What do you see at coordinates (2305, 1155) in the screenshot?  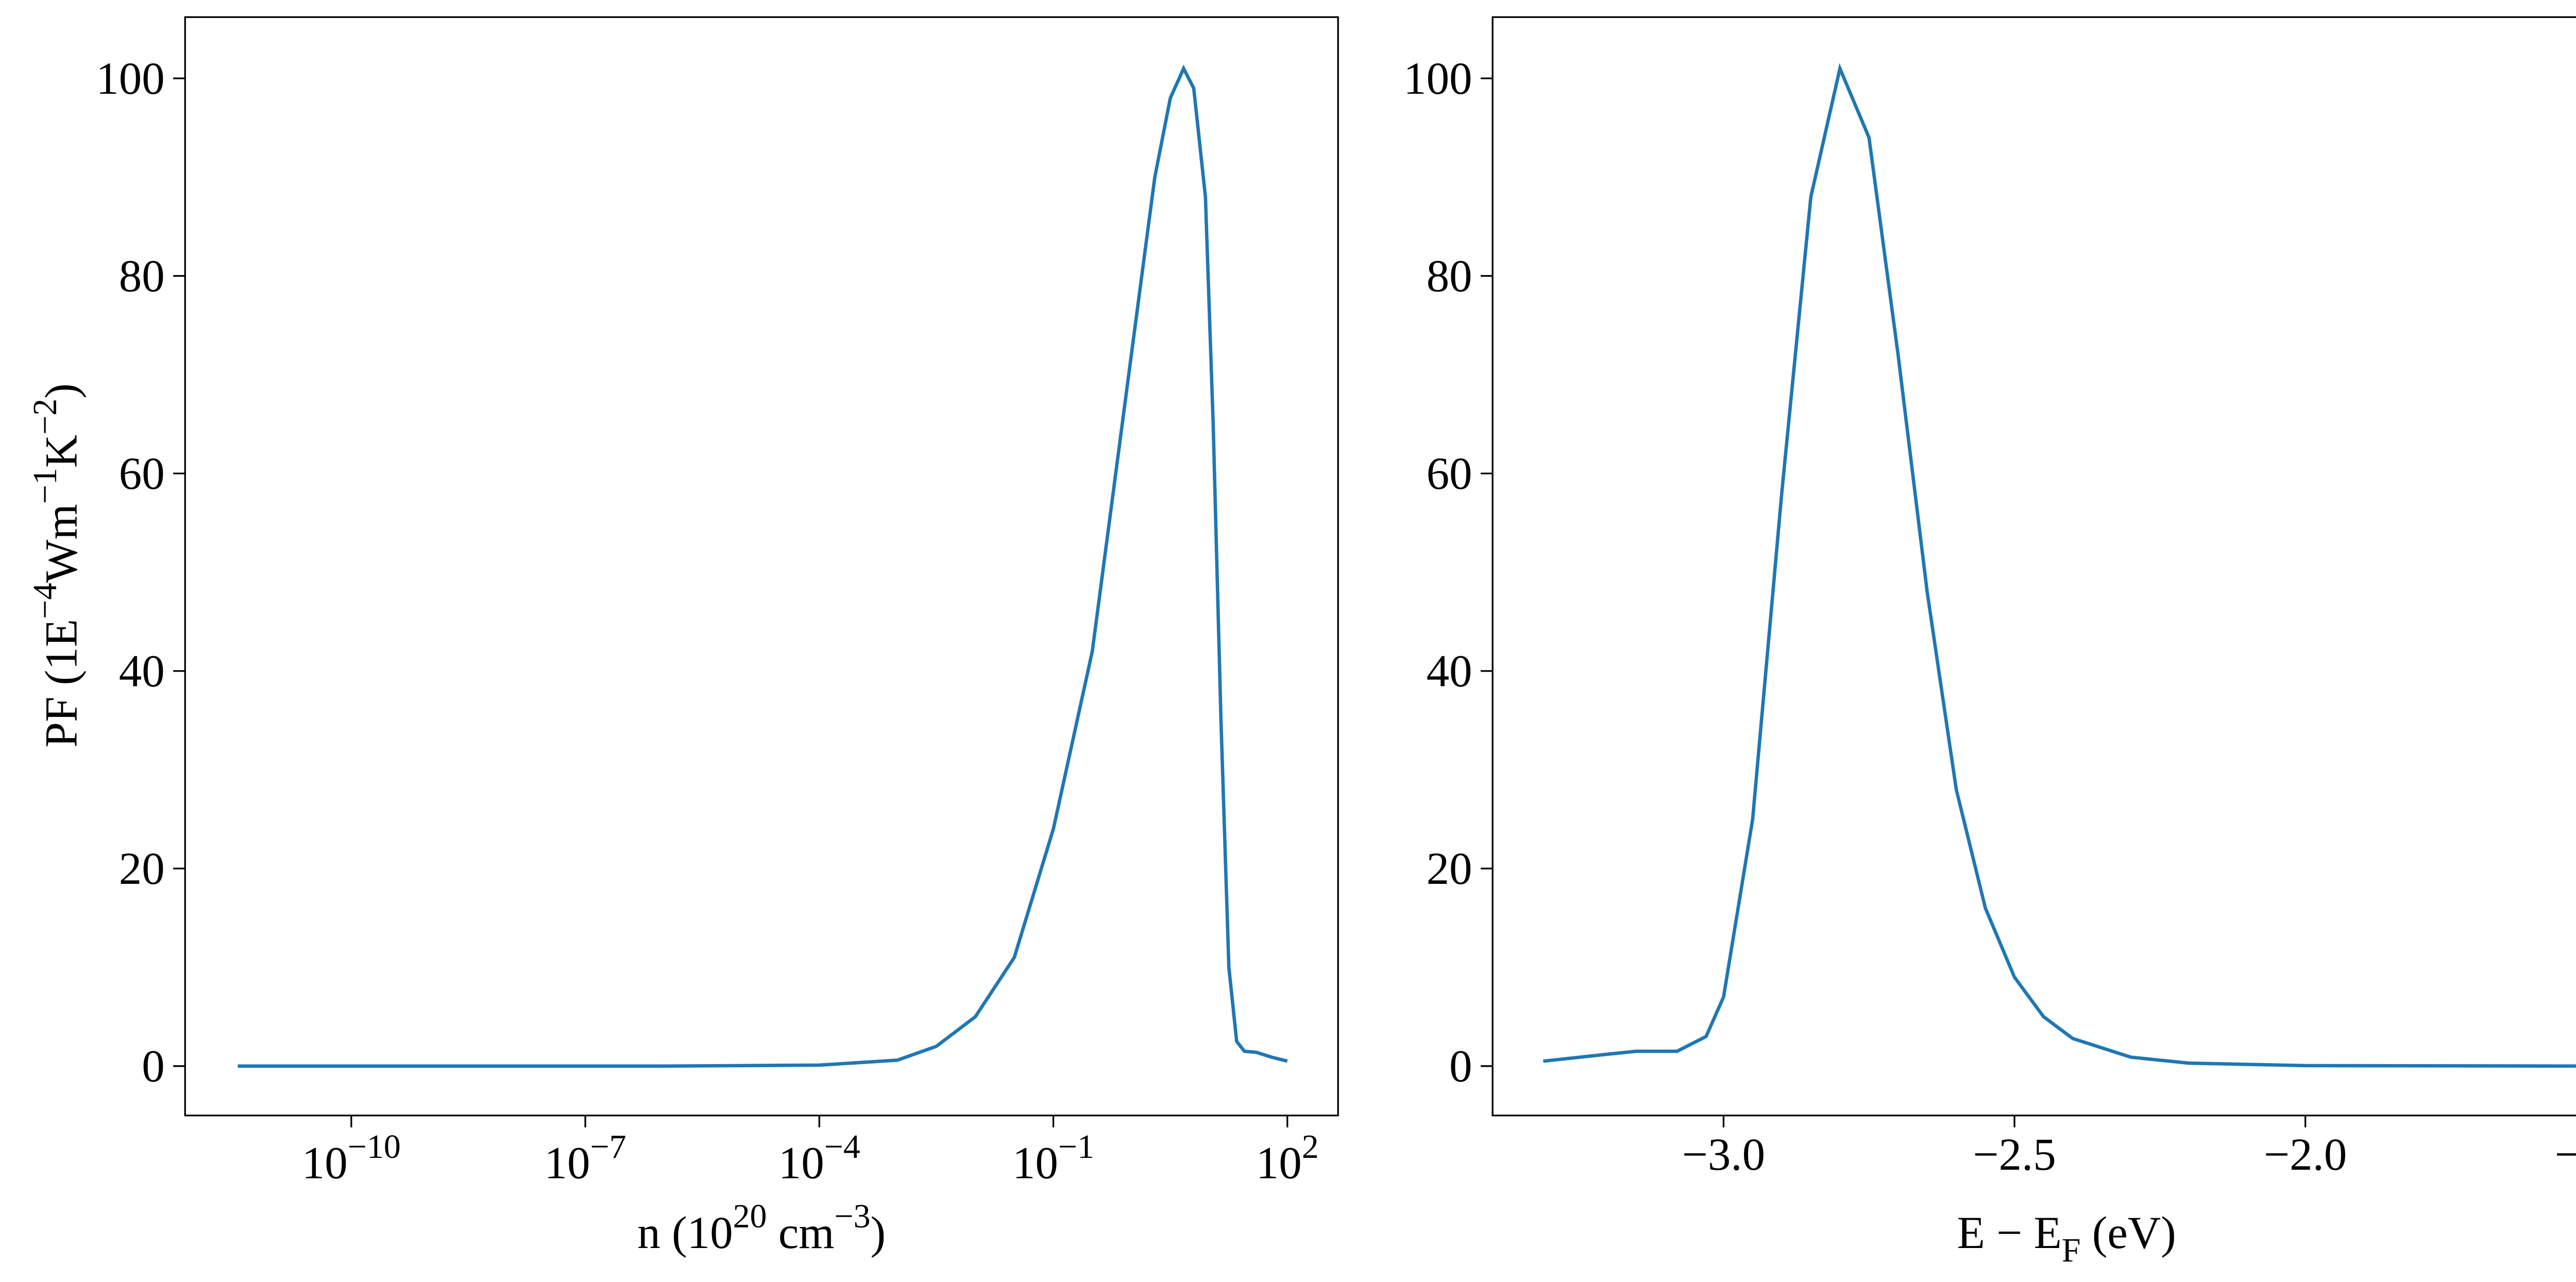 I see `x-tick-label: −2.0` at bounding box center [2305, 1155].